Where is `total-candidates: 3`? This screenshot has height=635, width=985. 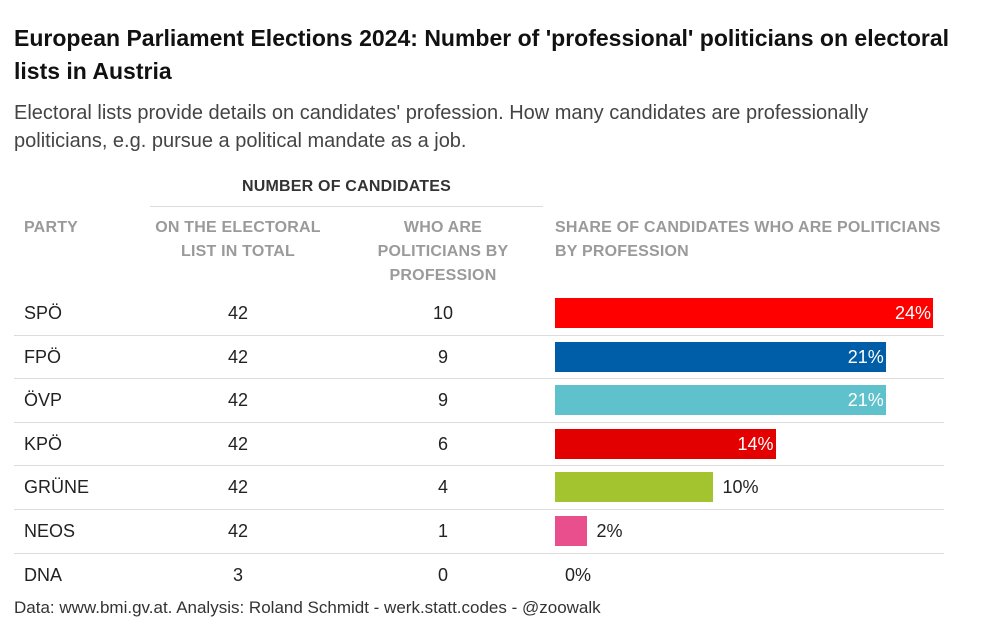
total-candidates: 3 is located at coordinates (237, 574).